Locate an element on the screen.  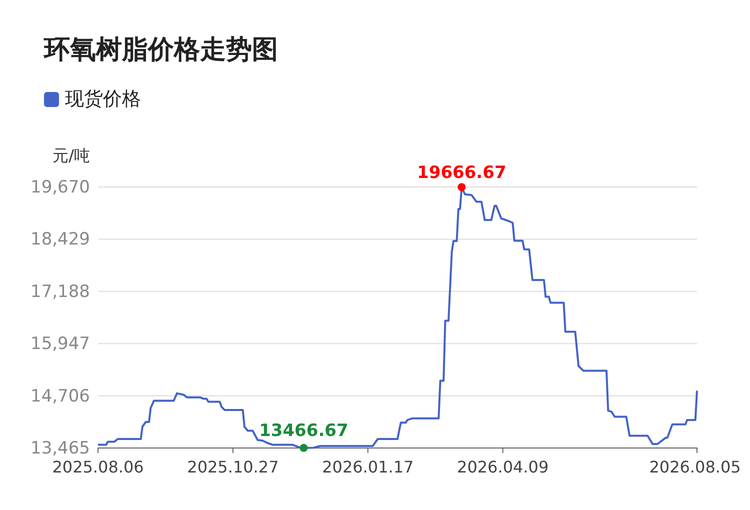
chart-title: 环氧树脂价格走势图 is located at coordinates (160, 50).